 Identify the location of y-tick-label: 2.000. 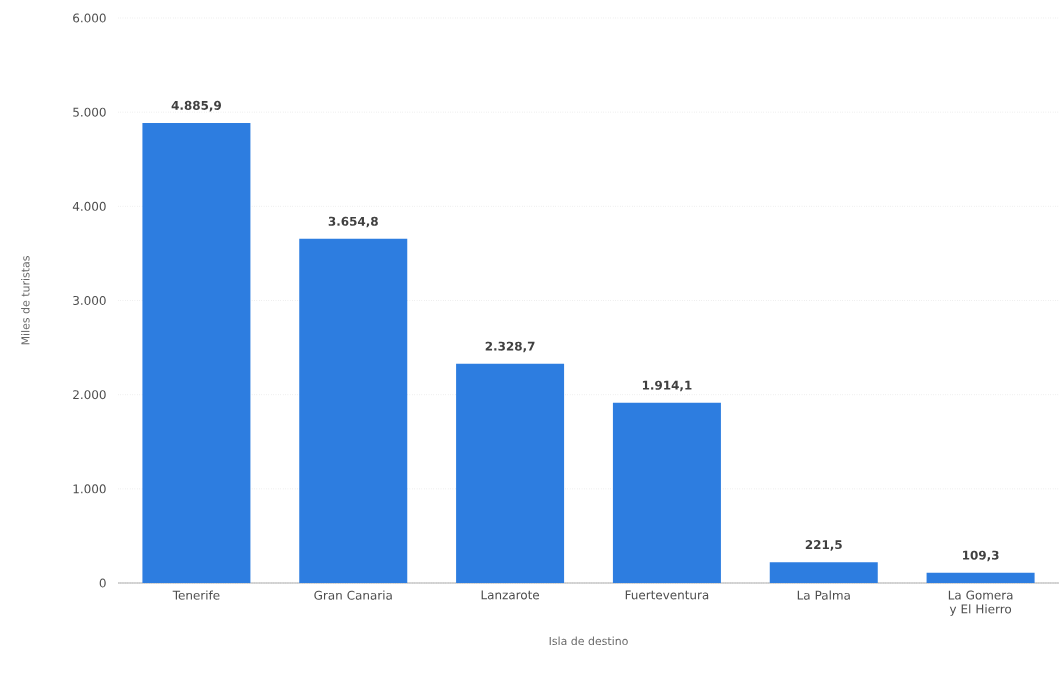
(89, 395).